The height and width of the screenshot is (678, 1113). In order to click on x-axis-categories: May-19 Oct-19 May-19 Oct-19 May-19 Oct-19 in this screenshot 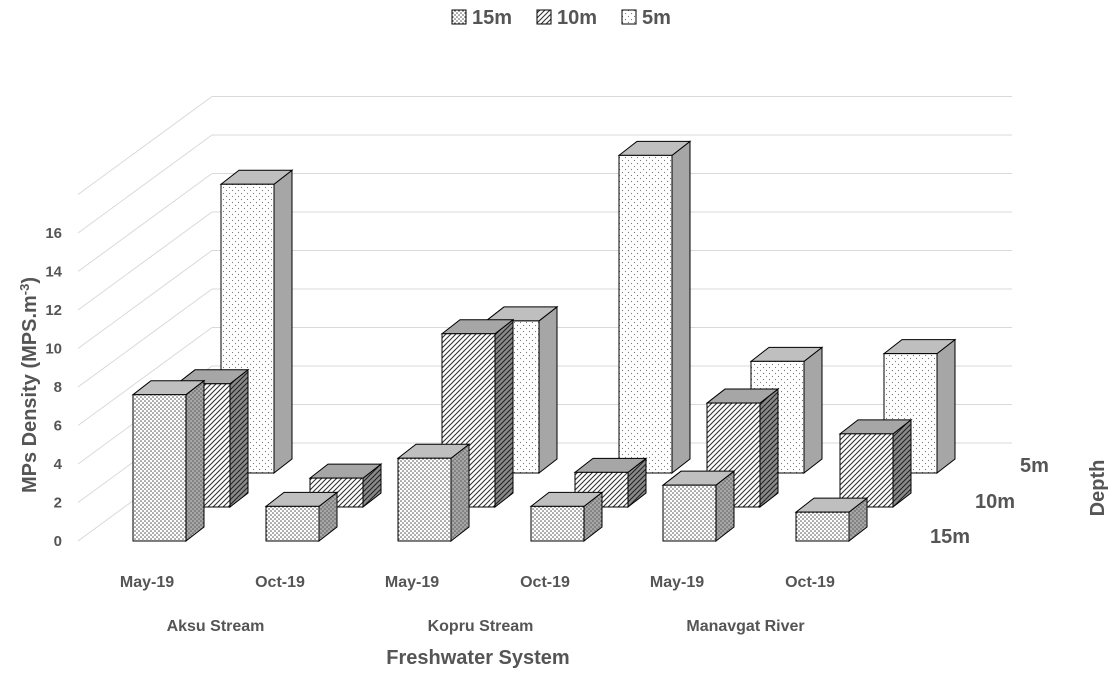, I will do `click(477, 582)`.